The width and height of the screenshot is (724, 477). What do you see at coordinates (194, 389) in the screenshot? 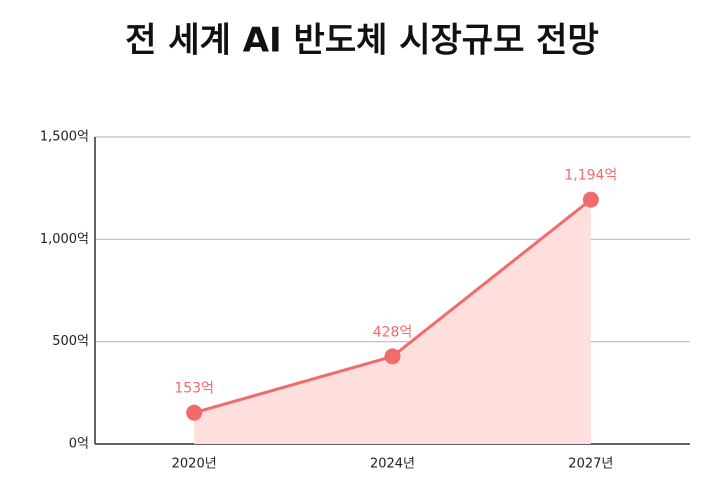
I see `value-label: 153억` at bounding box center [194, 389].